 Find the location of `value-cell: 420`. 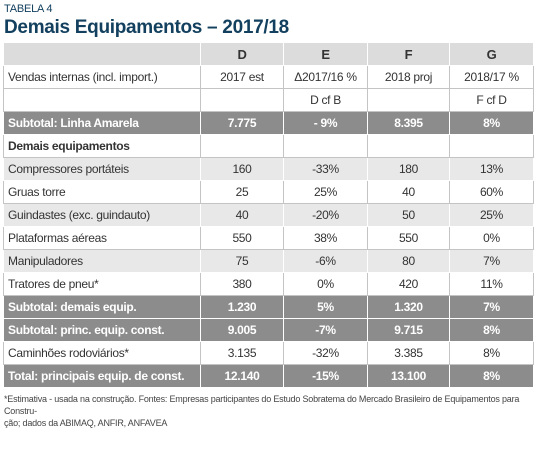

value-cell: 420 is located at coordinates (408, 284).